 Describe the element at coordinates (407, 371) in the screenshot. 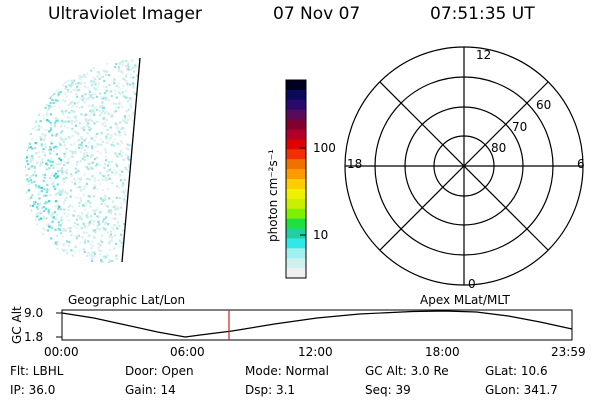

I see `status-gc-alt: GC Alt: 3.0 Re` at that location.